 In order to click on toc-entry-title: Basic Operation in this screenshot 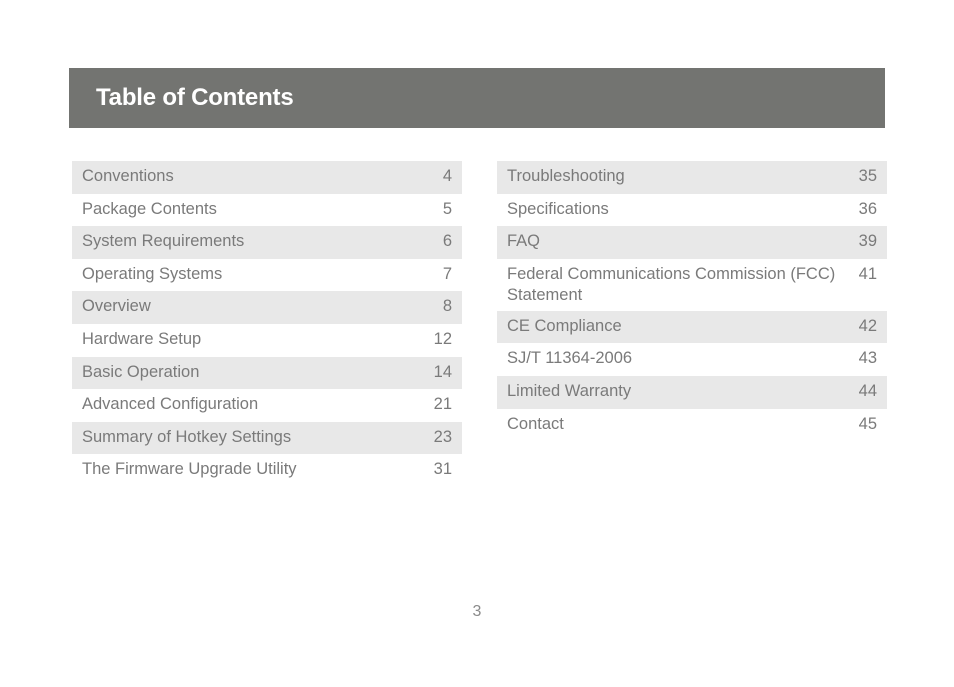, I will do `click(141, 371)`.